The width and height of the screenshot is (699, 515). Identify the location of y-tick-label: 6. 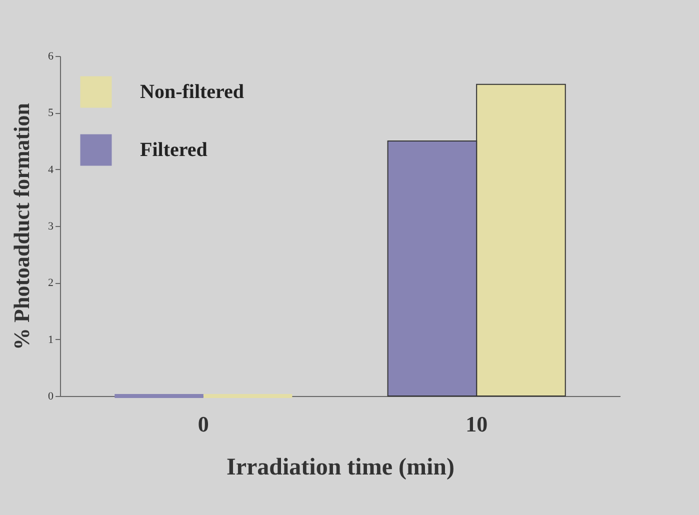
(51, 56).